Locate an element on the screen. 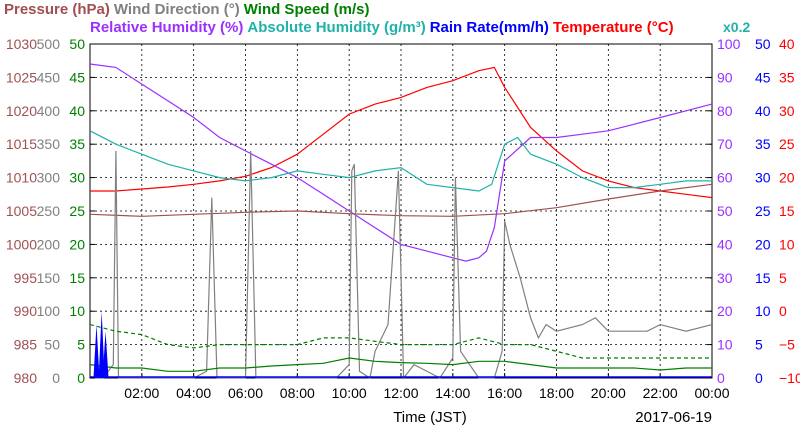 The width and height of the screenshot is (800, 434). y-tick-wind-speed: 15 is located at coordinates (77, 278).